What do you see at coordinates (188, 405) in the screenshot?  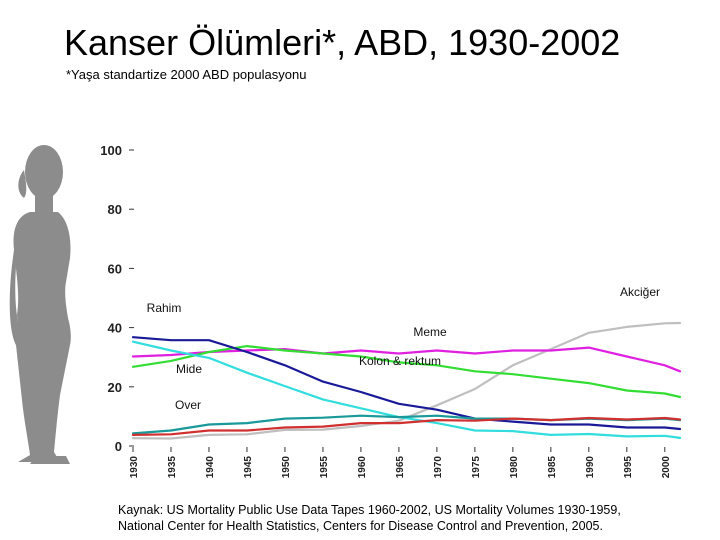 I see `series-label-over: Over` at bounding box center [188, 405].